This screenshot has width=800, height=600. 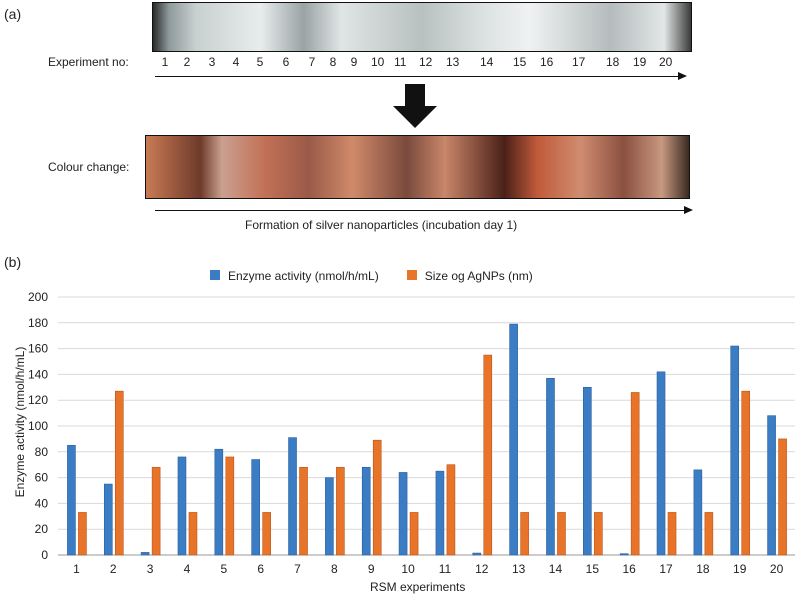 What do you see at coordinates (519, 569) in the screenshot?
I see `x-tick-label: 13` at bounding box center [519, 569].